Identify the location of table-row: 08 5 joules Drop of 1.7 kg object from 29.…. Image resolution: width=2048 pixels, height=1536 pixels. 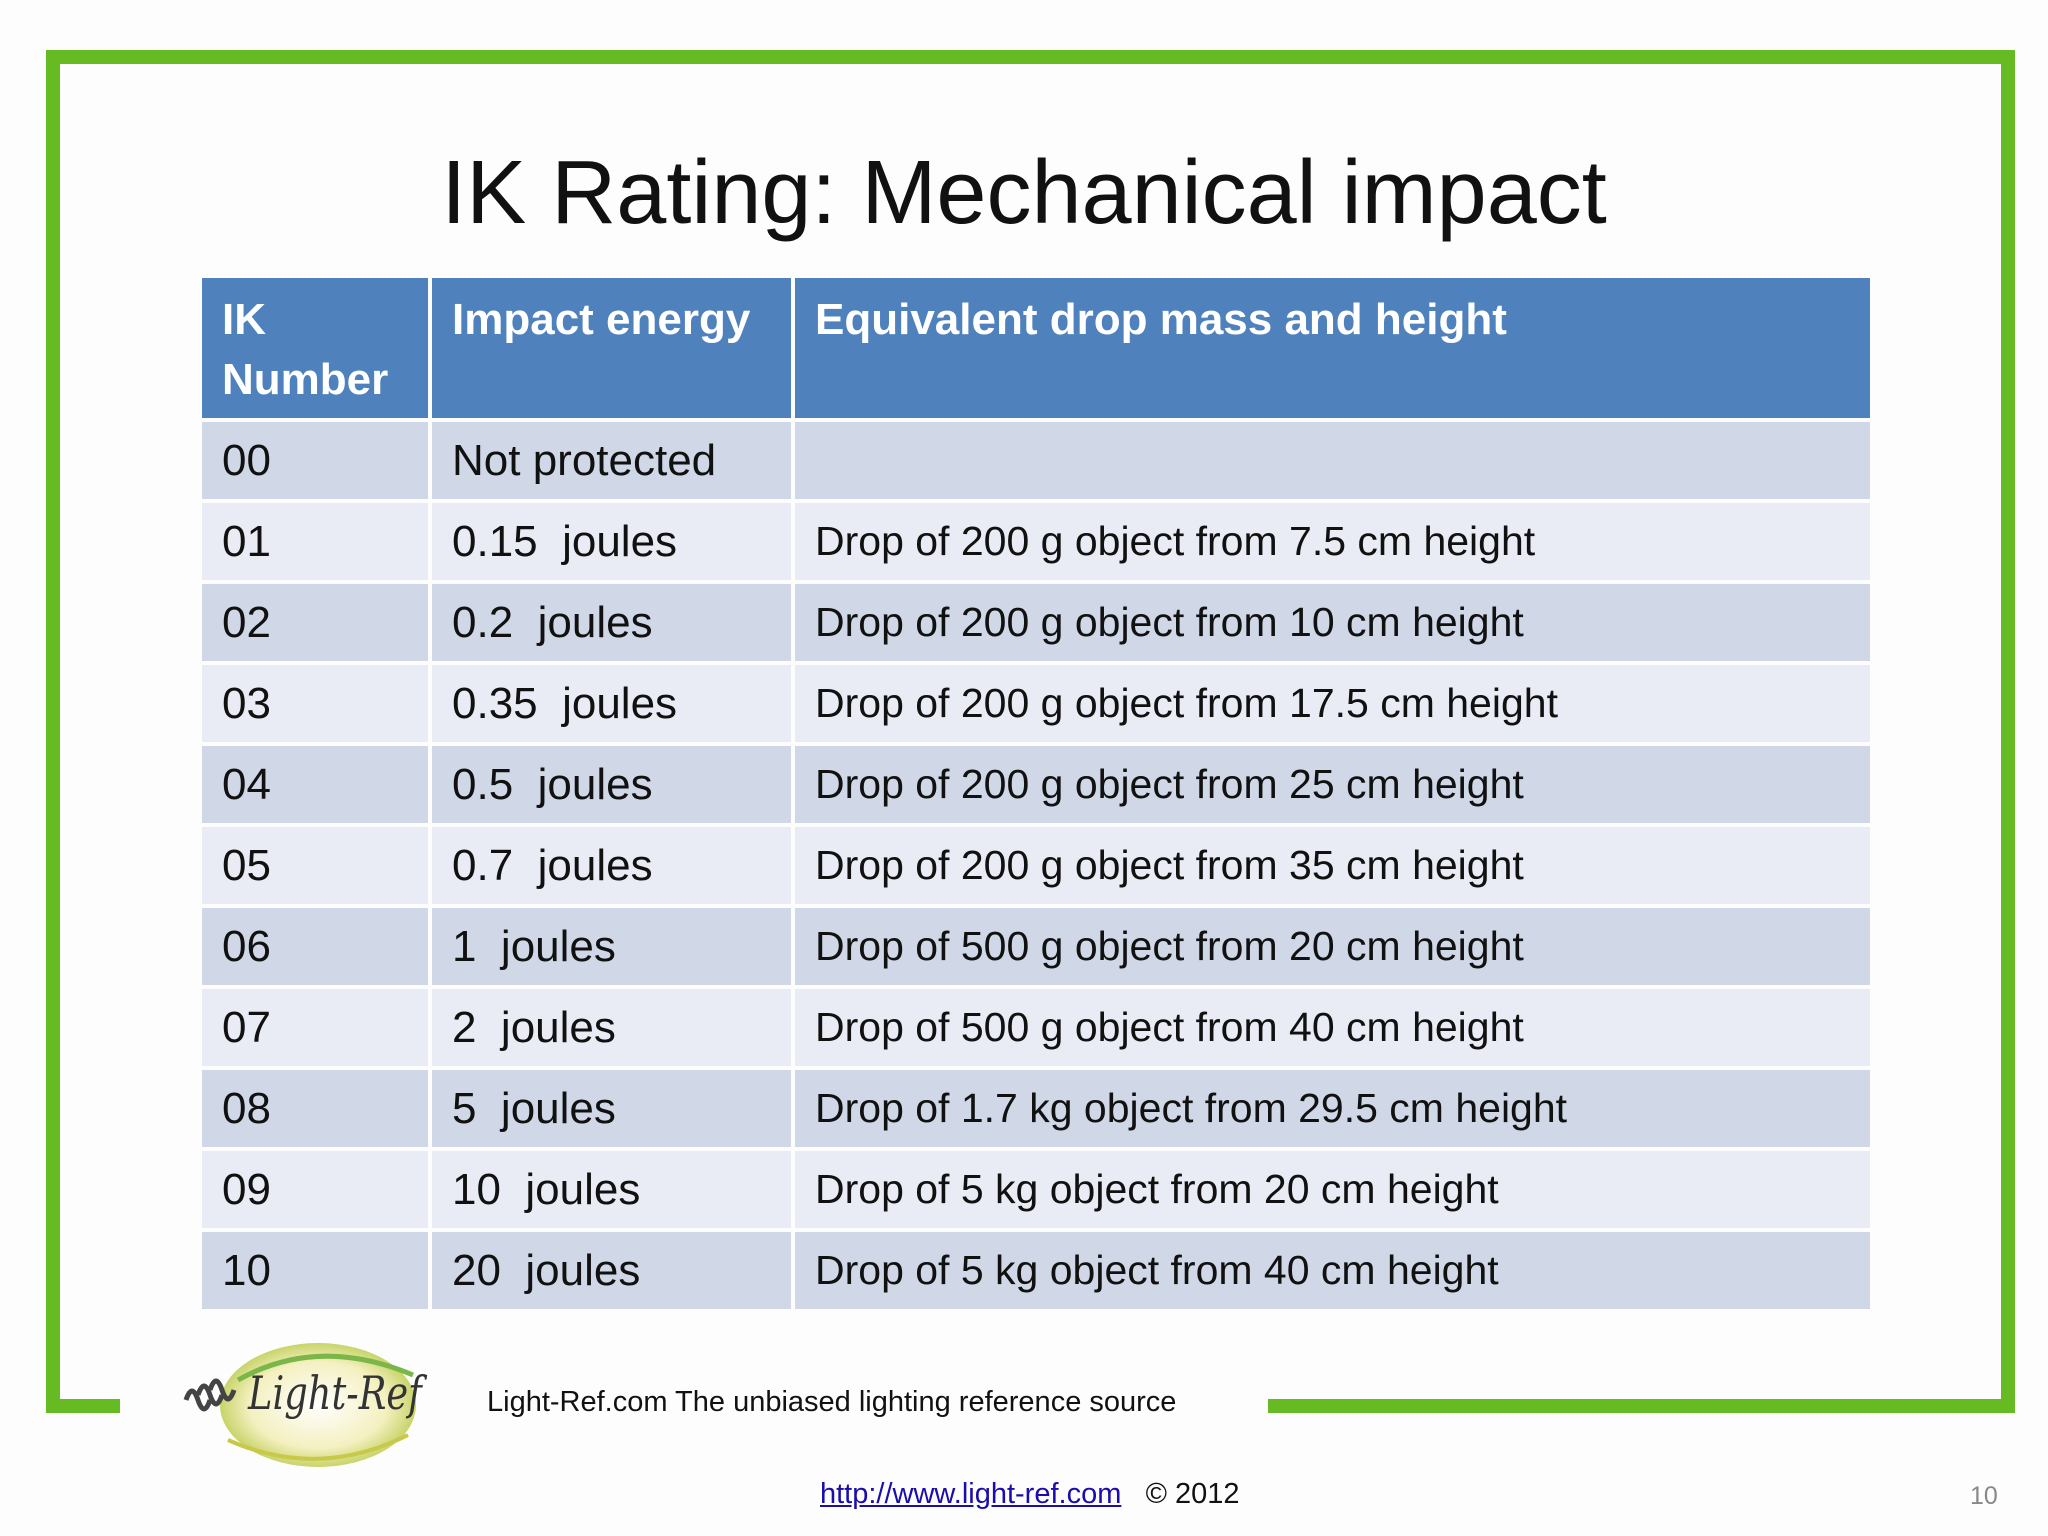
(1036, 1108).